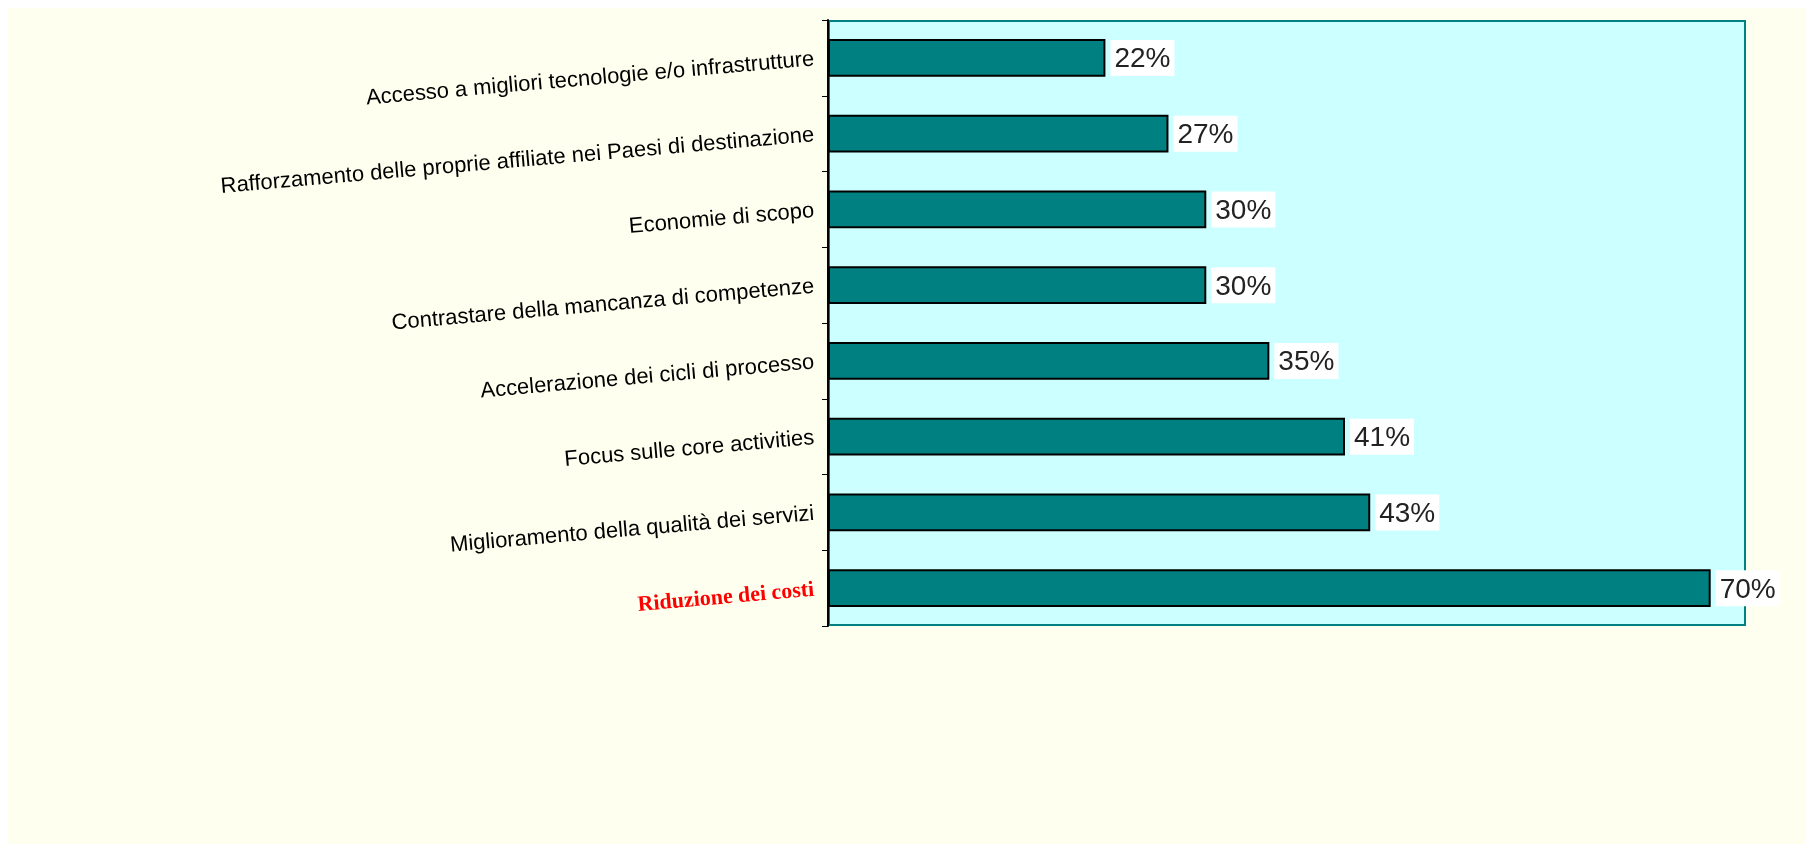 Image resolution: width=1814 pixels, height=852 pixels. What do you see at coordinates (689, 447) in the screenshot?
I see `y-tick-label: Focus sulle core activities` at bounding box center [689, 447].